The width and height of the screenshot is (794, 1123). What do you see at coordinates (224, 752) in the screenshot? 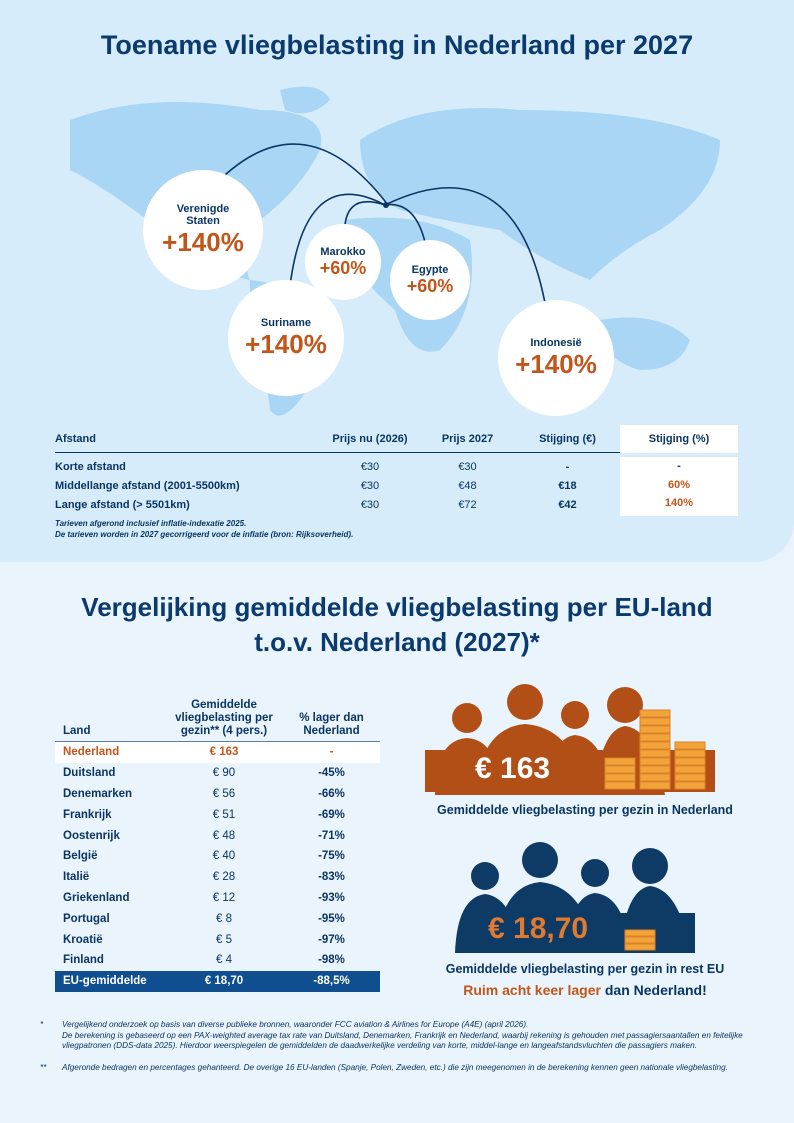
I see `table-cell: € 163` at bounding box center [224, 752].